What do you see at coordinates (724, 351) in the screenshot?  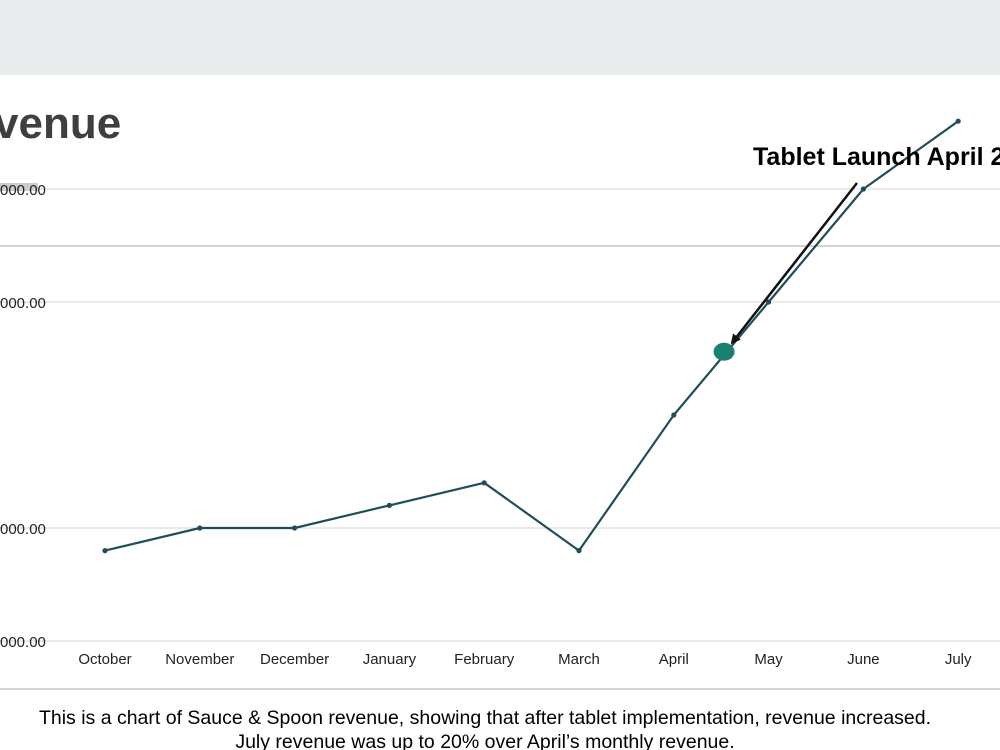 I see `tablet-launch-marker` at bounding box center [724, 351].